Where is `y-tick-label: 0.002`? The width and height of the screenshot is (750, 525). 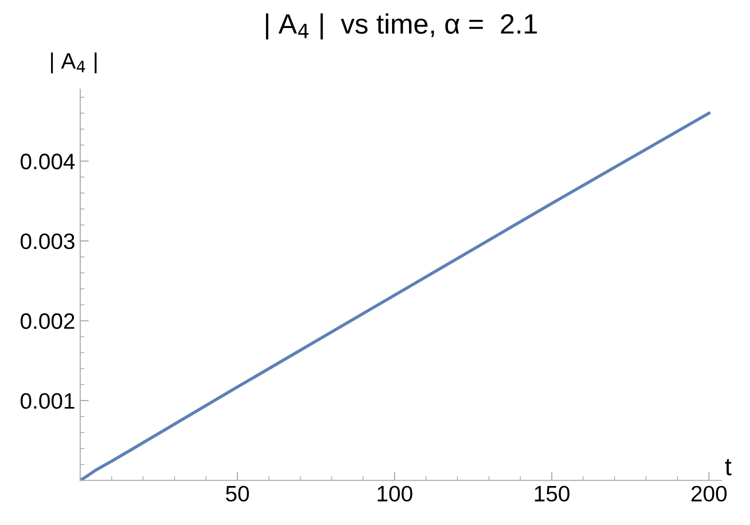 y-tick-label: 0.002 is located at coordinates (47, 321).